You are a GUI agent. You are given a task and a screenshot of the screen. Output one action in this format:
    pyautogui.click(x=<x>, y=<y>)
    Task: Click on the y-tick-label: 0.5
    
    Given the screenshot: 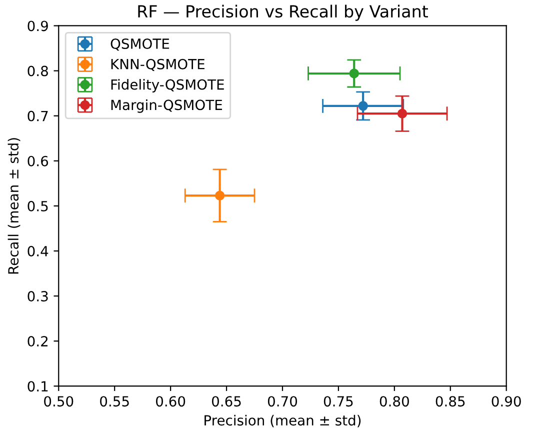 What is the action you would take?
    pyautogui.click(x=38, y=206)
    